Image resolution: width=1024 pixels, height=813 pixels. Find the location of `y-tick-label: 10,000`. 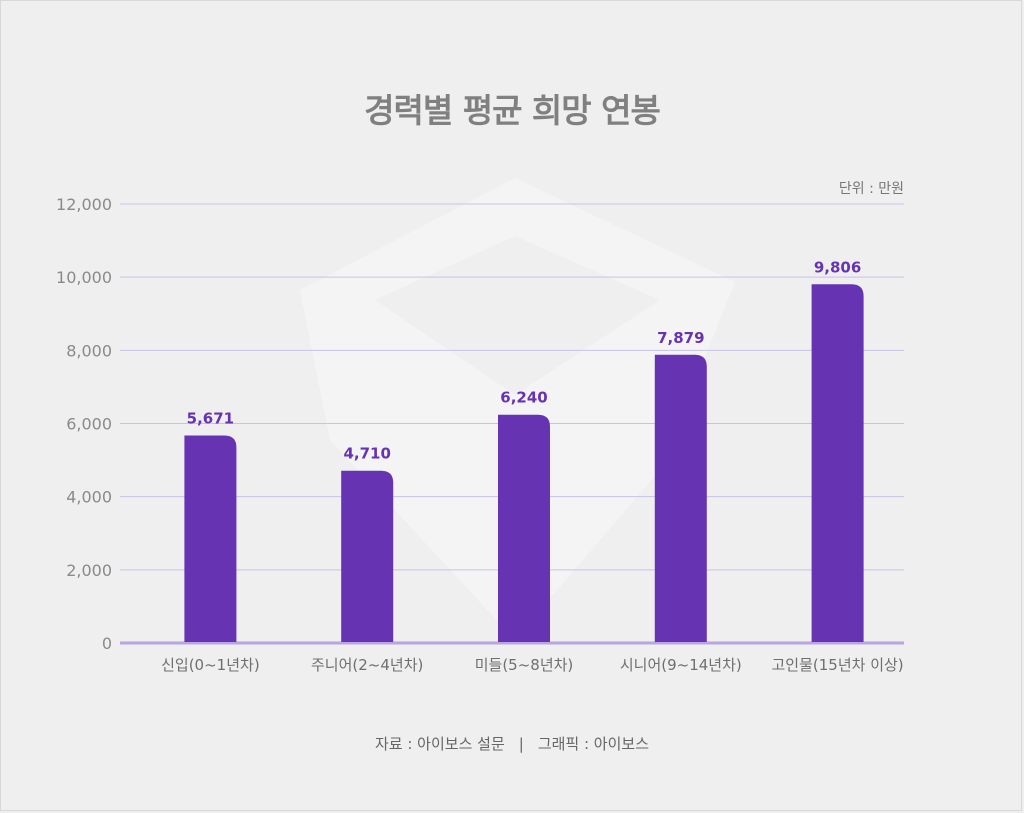

y-tick-label: 10,000 is located at coordinates (84, 277).